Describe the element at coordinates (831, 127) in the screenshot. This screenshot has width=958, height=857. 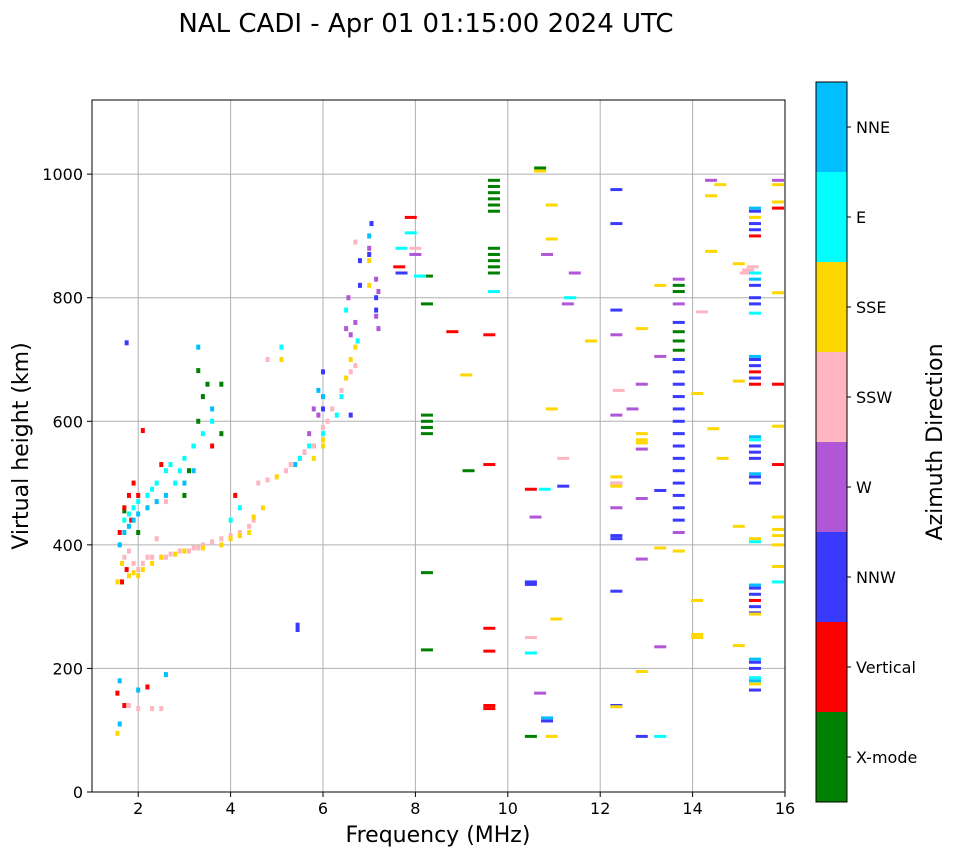
I see `colorbar-swatch-nne` at that location.